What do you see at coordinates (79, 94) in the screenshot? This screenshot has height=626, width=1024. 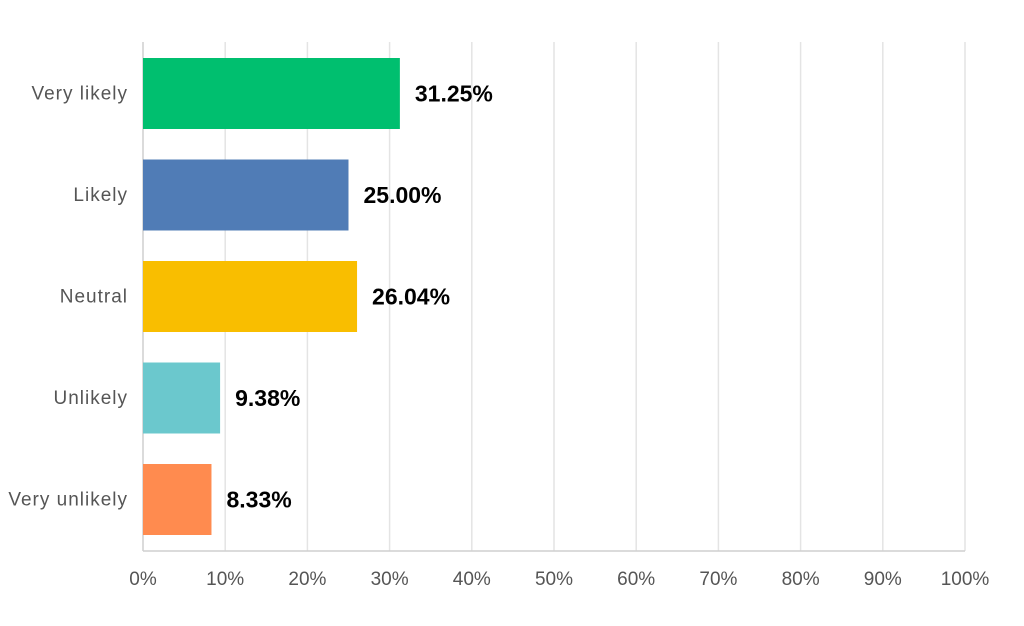 I see `category-label: Very likely` at bounding box center [79, 94].